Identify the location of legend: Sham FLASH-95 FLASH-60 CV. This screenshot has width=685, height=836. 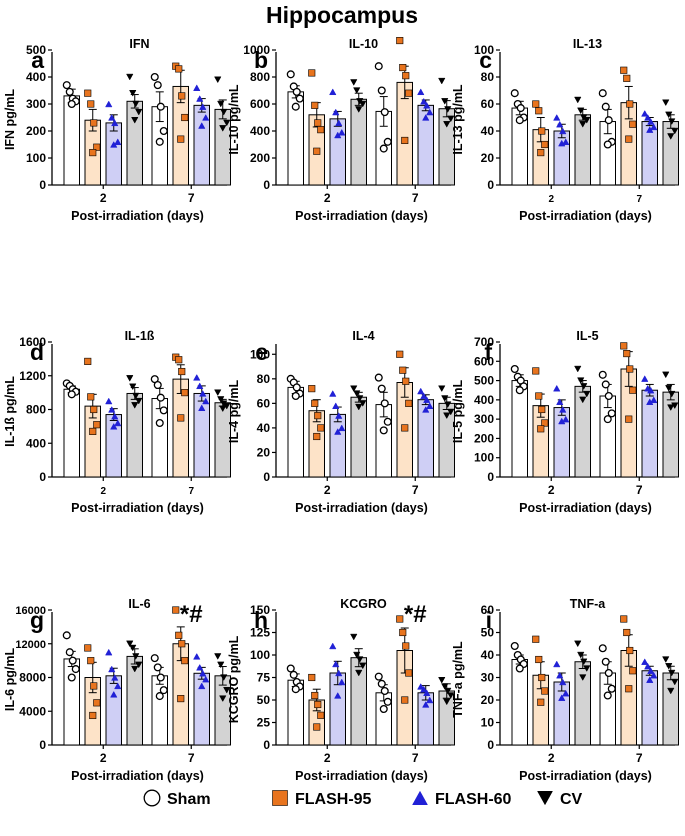
(363, 798).